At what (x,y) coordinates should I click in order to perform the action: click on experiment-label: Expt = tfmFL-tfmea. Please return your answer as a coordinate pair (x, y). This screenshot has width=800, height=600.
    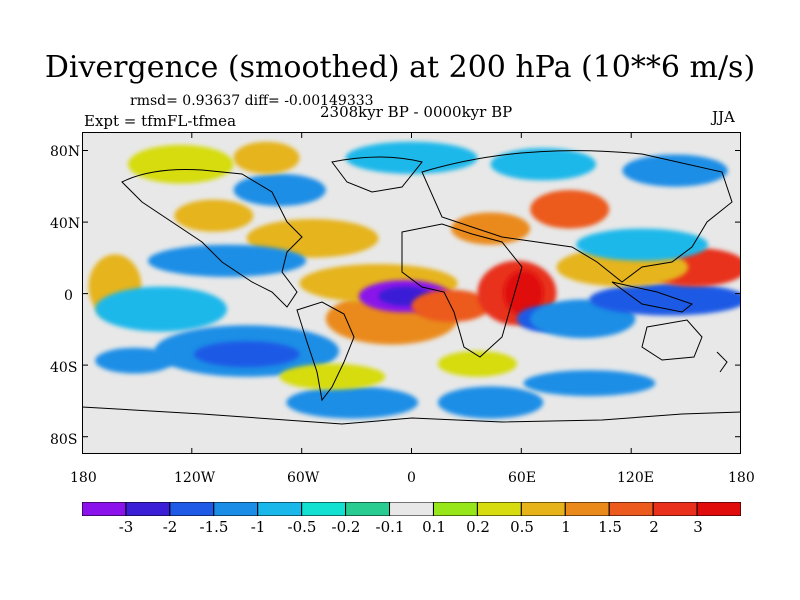
    Looking at the image, I should click on (160, 121).